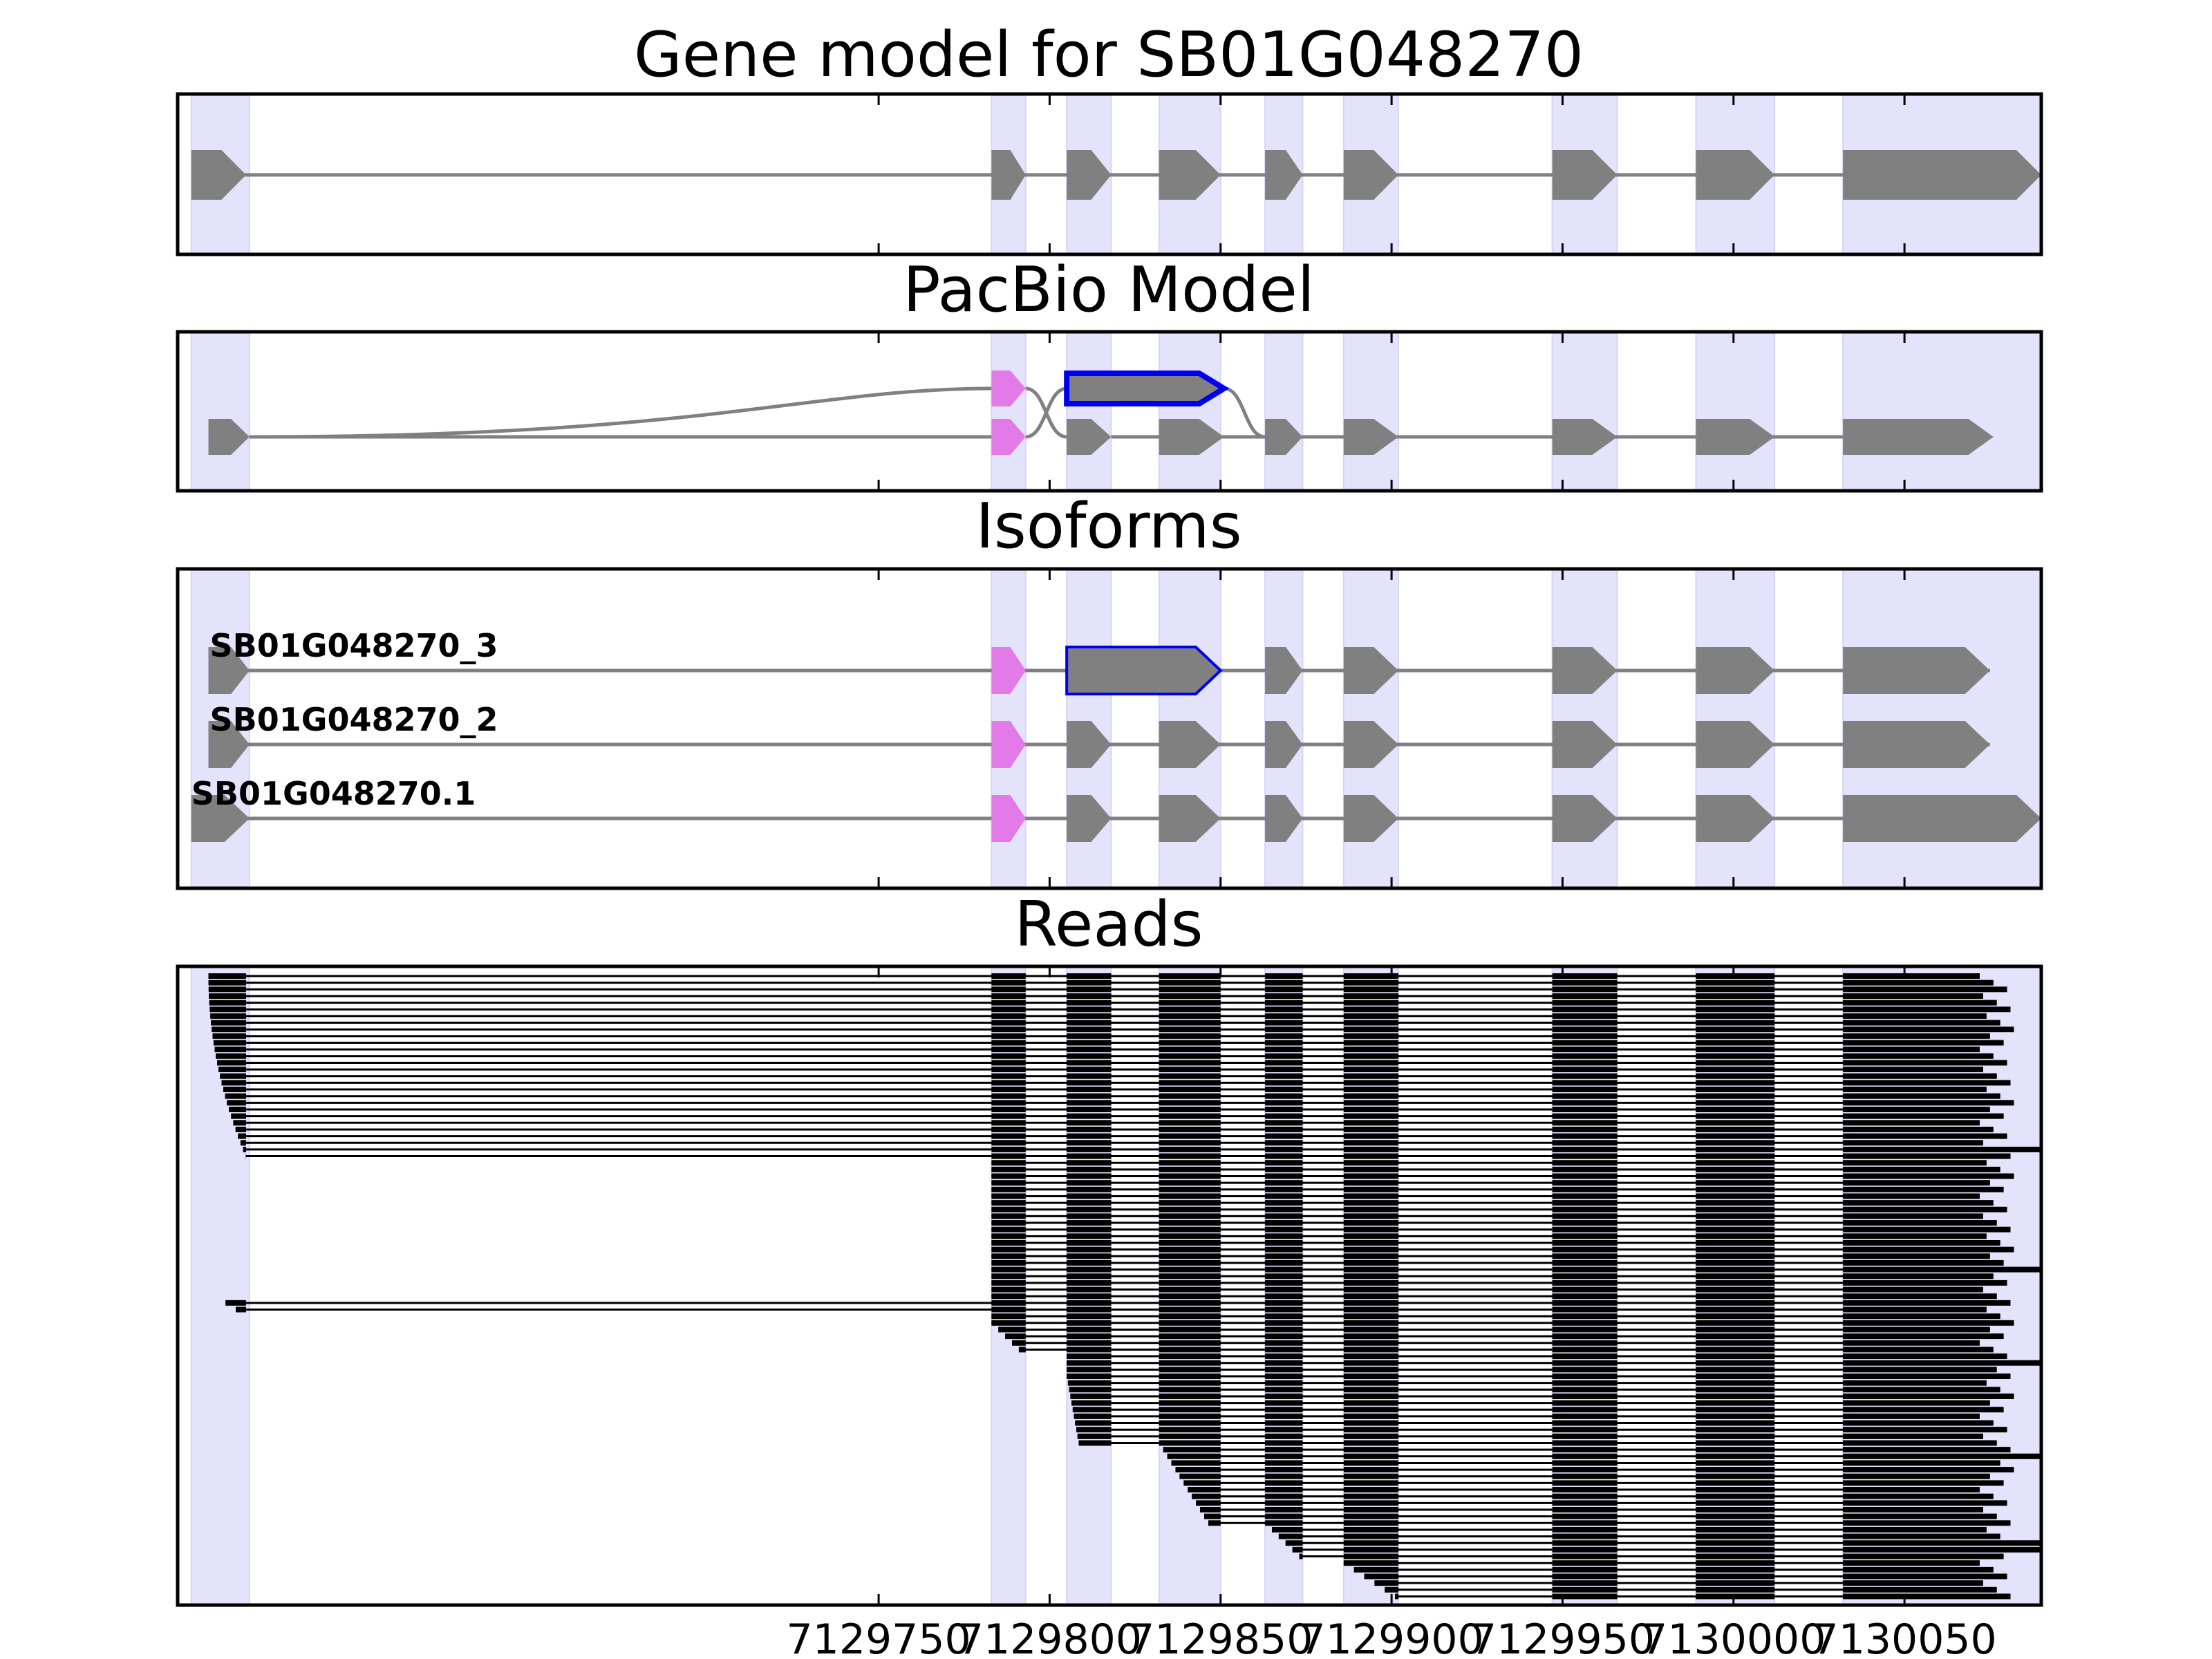 The height and width of the screenshot is (1659, 2212). I want to click on exon-highlight-band, so click(1089, 411).